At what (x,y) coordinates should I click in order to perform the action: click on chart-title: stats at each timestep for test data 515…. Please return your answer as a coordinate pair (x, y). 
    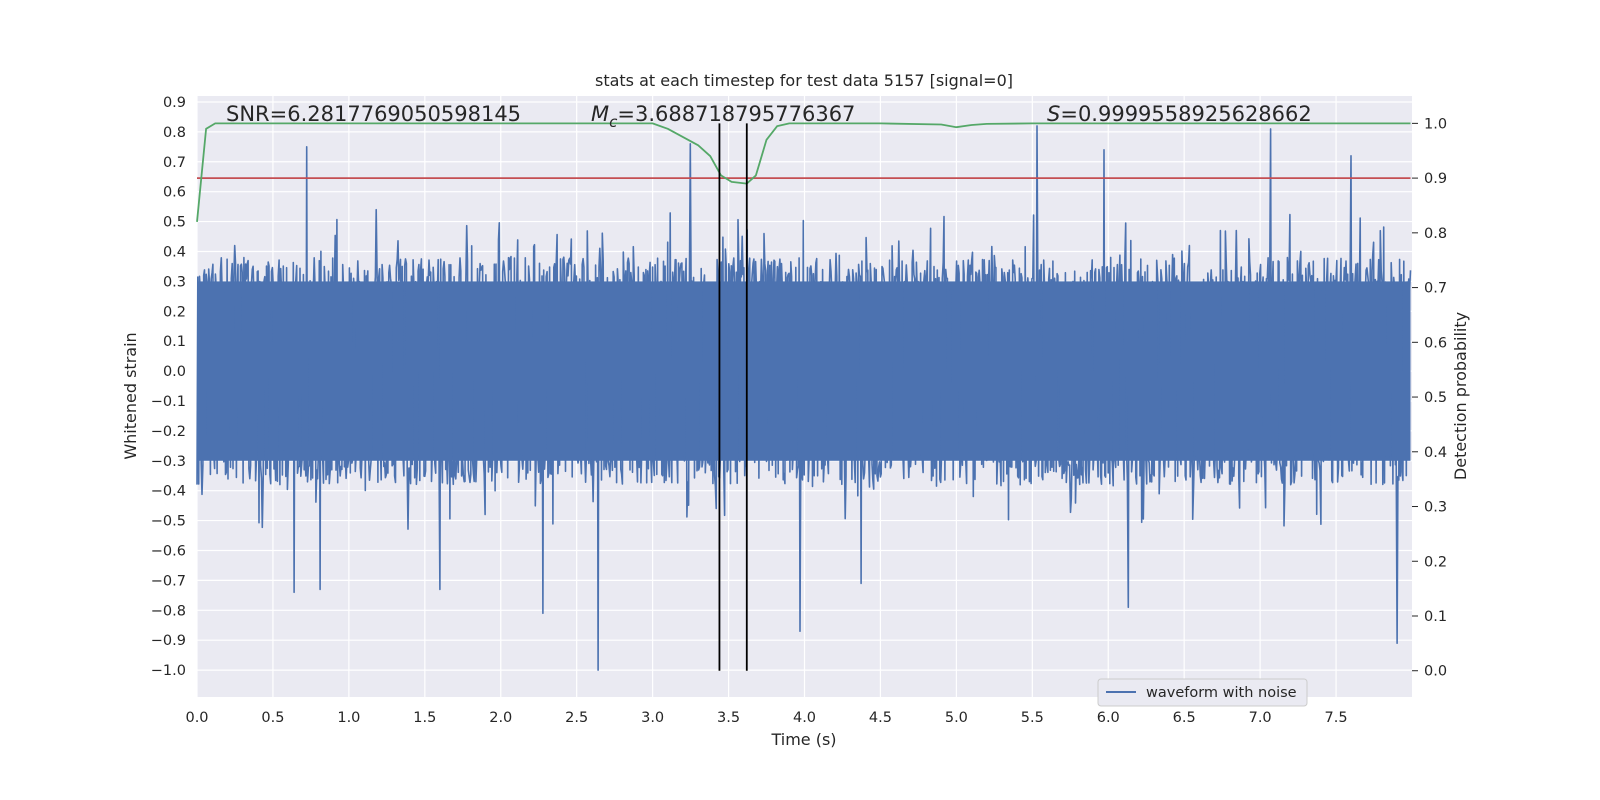
    Looking at the image, I should click on (804, 80).